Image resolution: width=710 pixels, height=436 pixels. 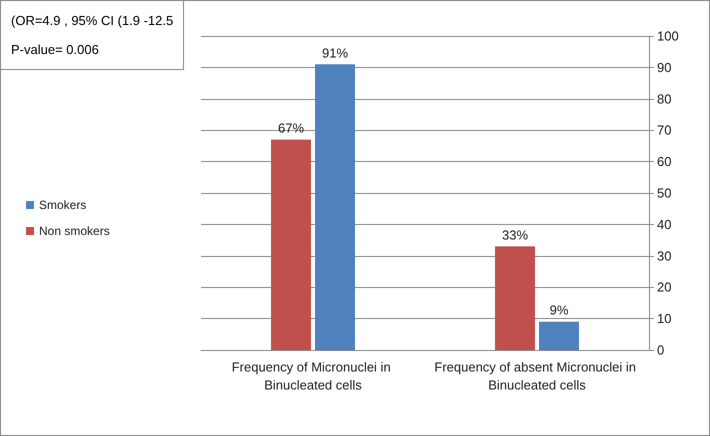 What do you see at coordinates (664, 256) in the screenshot?
I see `y-tick-label: 30` at bounding box center [664, 256].